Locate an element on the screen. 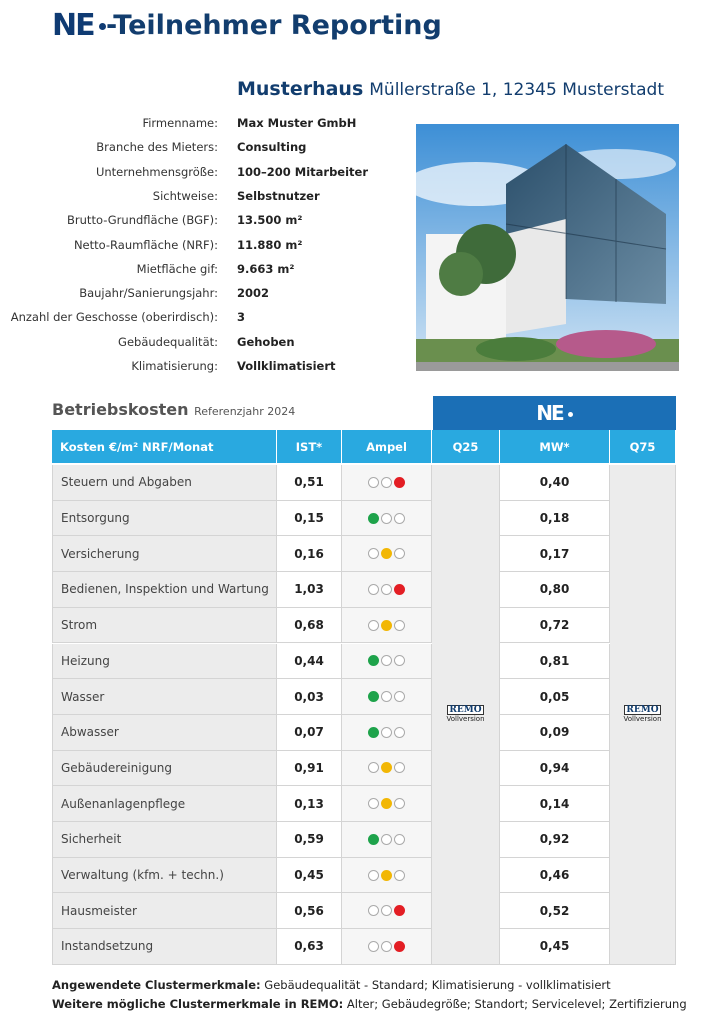 Image resolution: width=721 pixels, height=1024 pixels. mw-value: 0,18 is located at coordinates (555, 518).